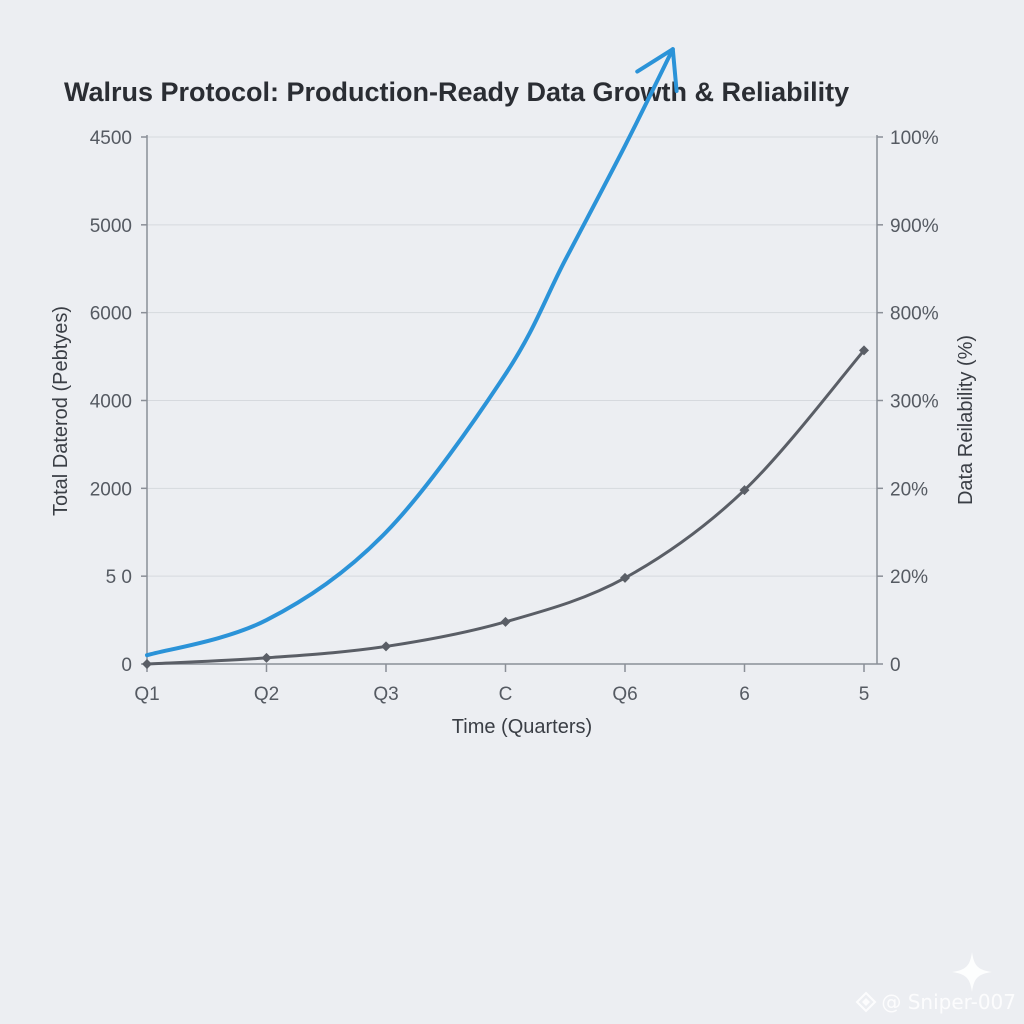 The height and width of the screenshot is (1024, 1024). What do you see at coordinates (119, 577) in the screenshot?
I see `y-tick-label: 5 0` at bounding box center [119, 577].